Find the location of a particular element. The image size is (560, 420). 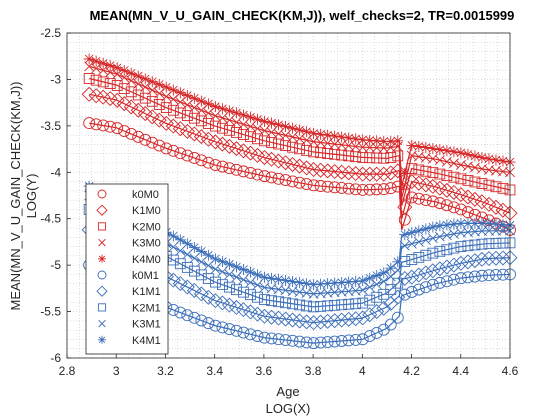

x-tick-label: 2.8 is located at coordinates (67, 371).